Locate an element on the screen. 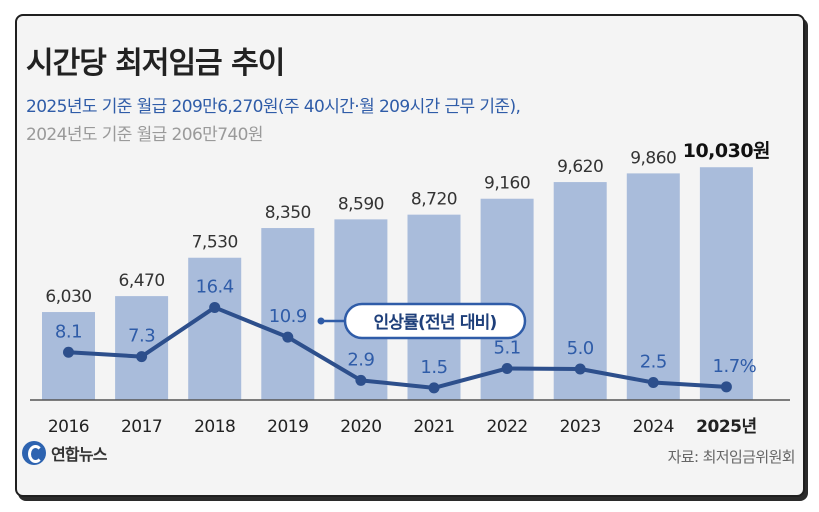 The width and height of the screenshot is (819, 512). bar-2019 is located at coordinates (288, 314).